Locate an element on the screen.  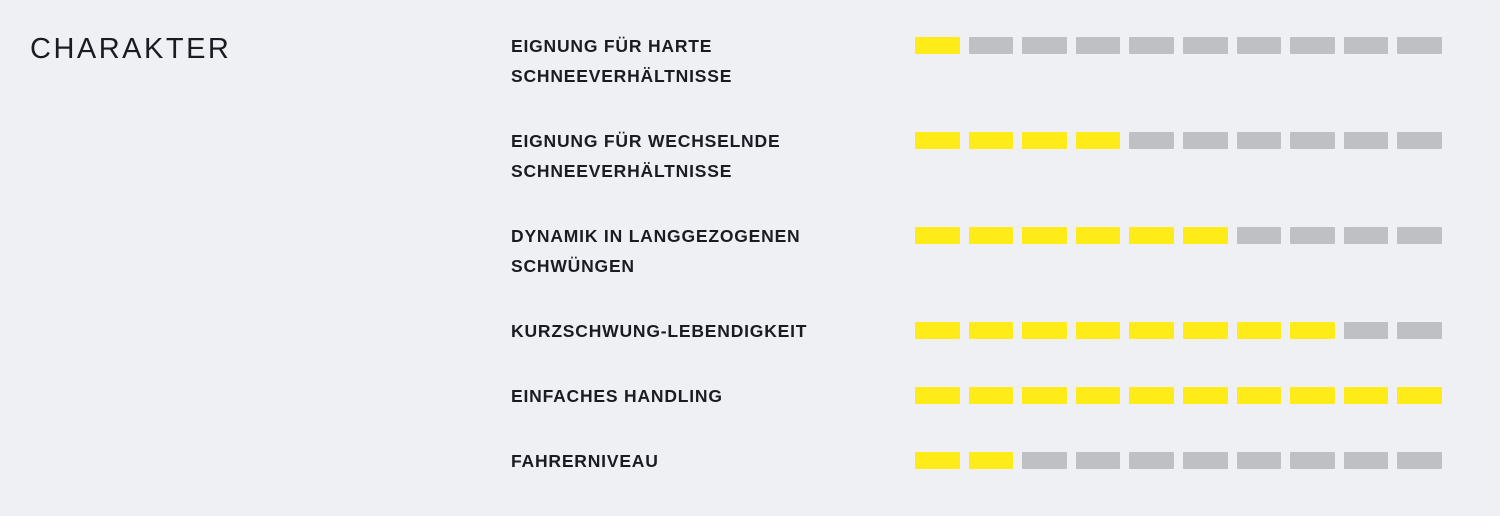
rating-label-line: KURZSCHWUNG-LEBENDIGKEIT is located at coordinates (659, 331).